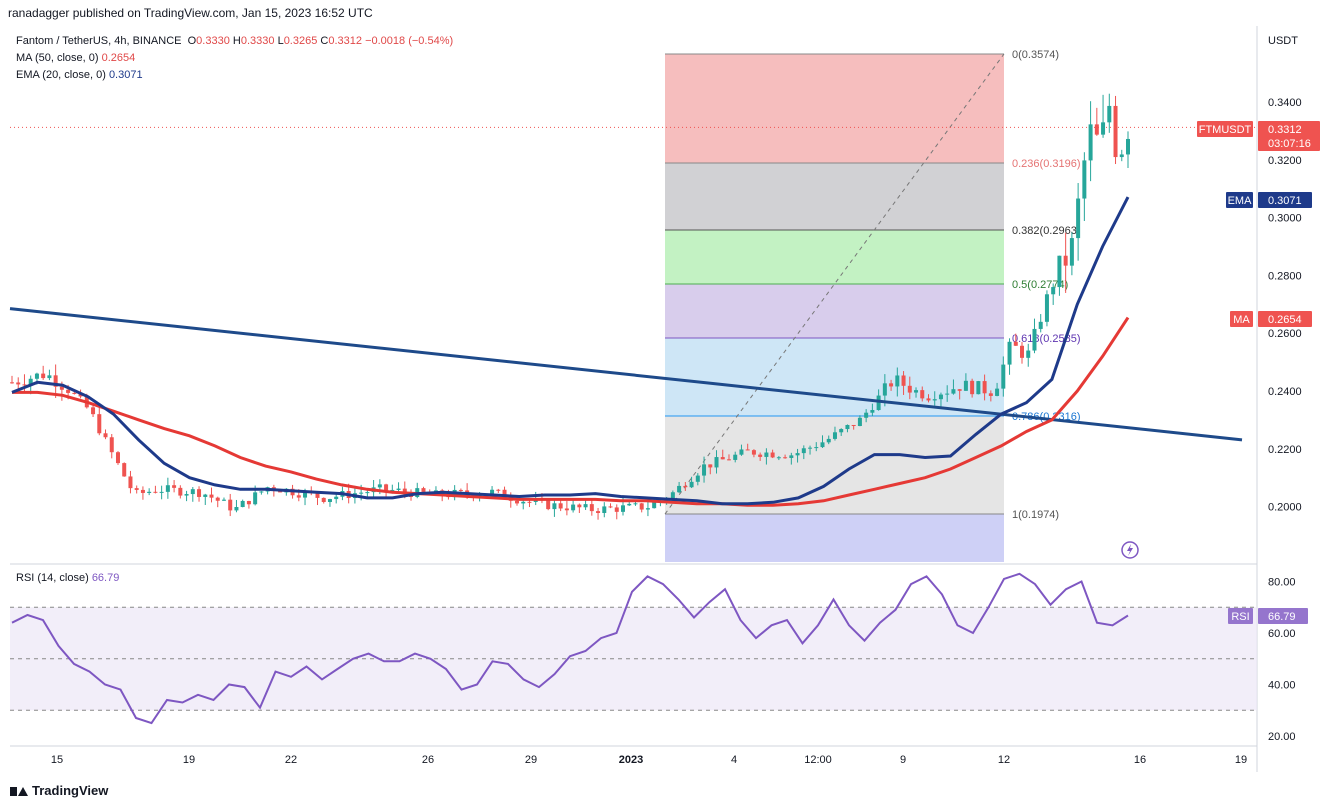 Image resolution: width=1336 pixels, height=809 pixels. Describe the element at coordinates (834, 257) in the screenshot. I see `fib-zone-0.382` at that location.